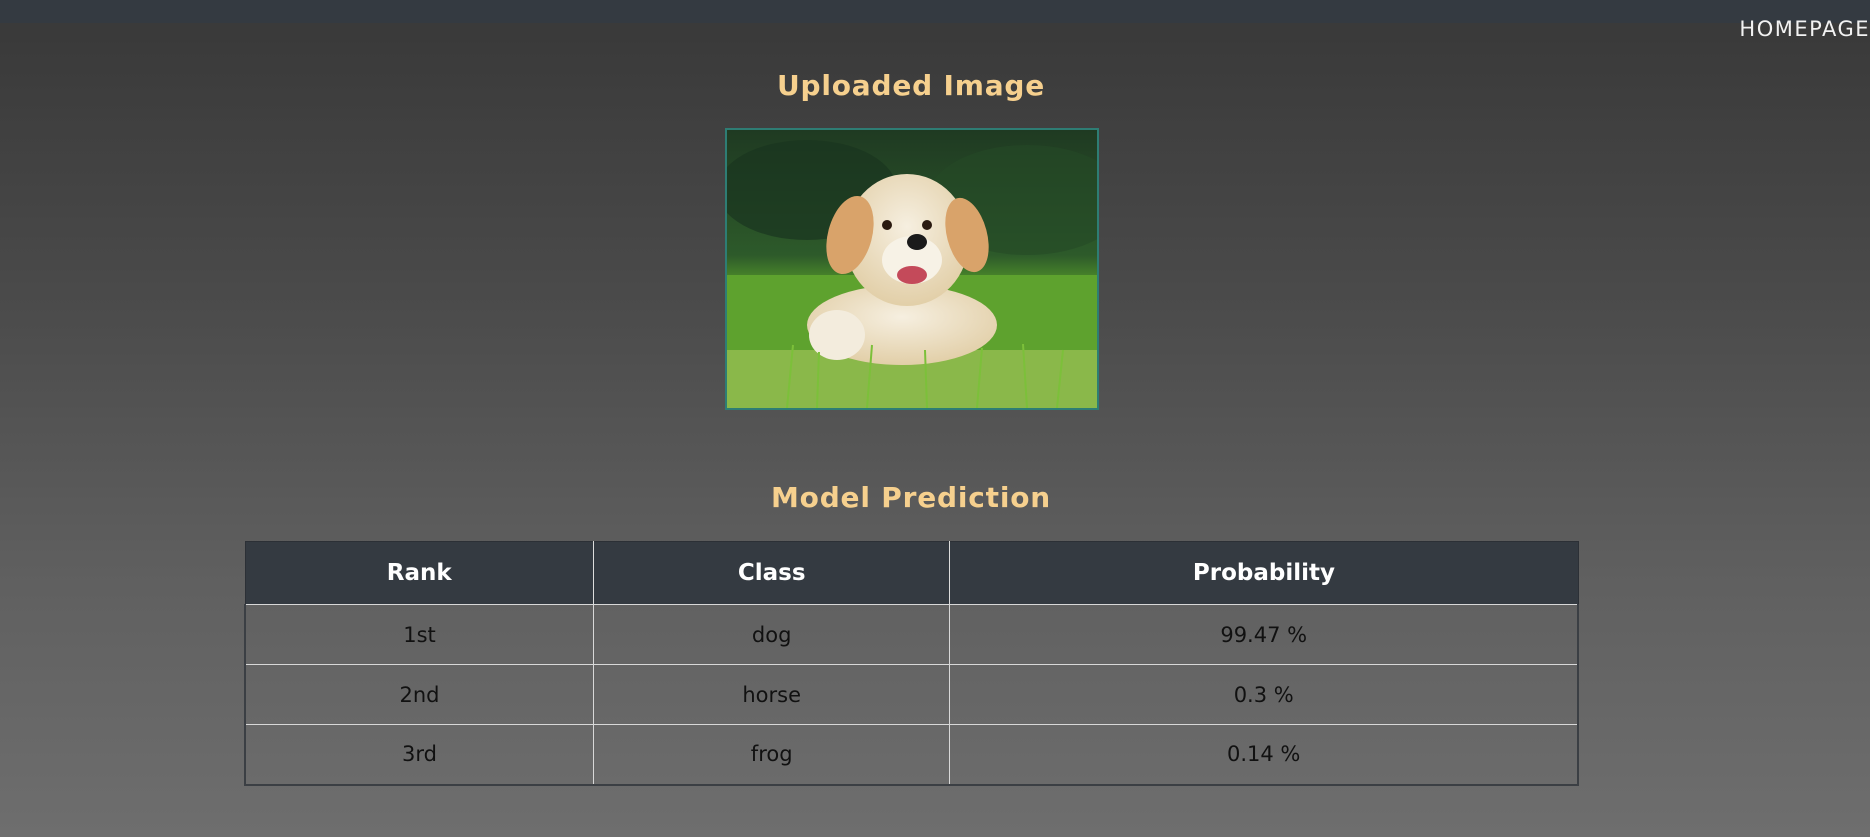  What do you see at coordinates (418, 694) in the screenshot?
I see `rank-cell: 2nd` at bounding box center [418, 694].